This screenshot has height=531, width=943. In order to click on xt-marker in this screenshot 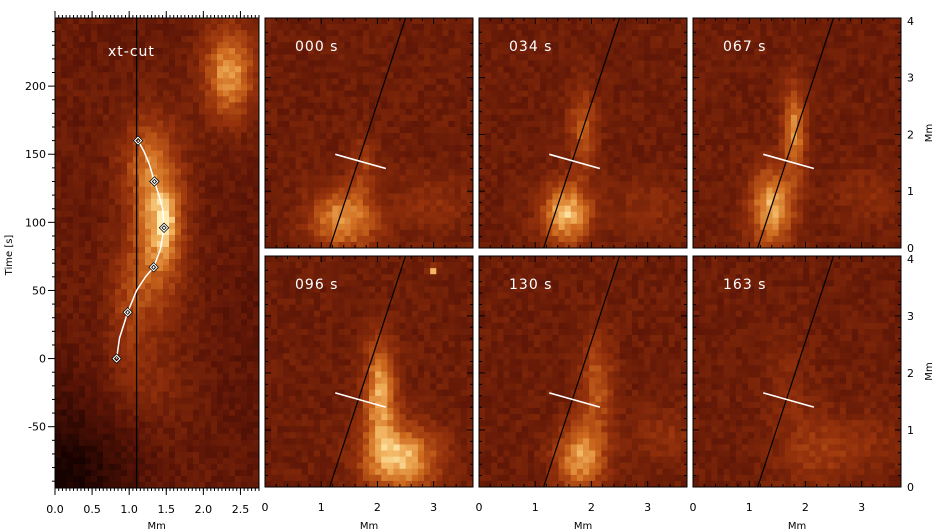, I will do `click(116, 358)`.